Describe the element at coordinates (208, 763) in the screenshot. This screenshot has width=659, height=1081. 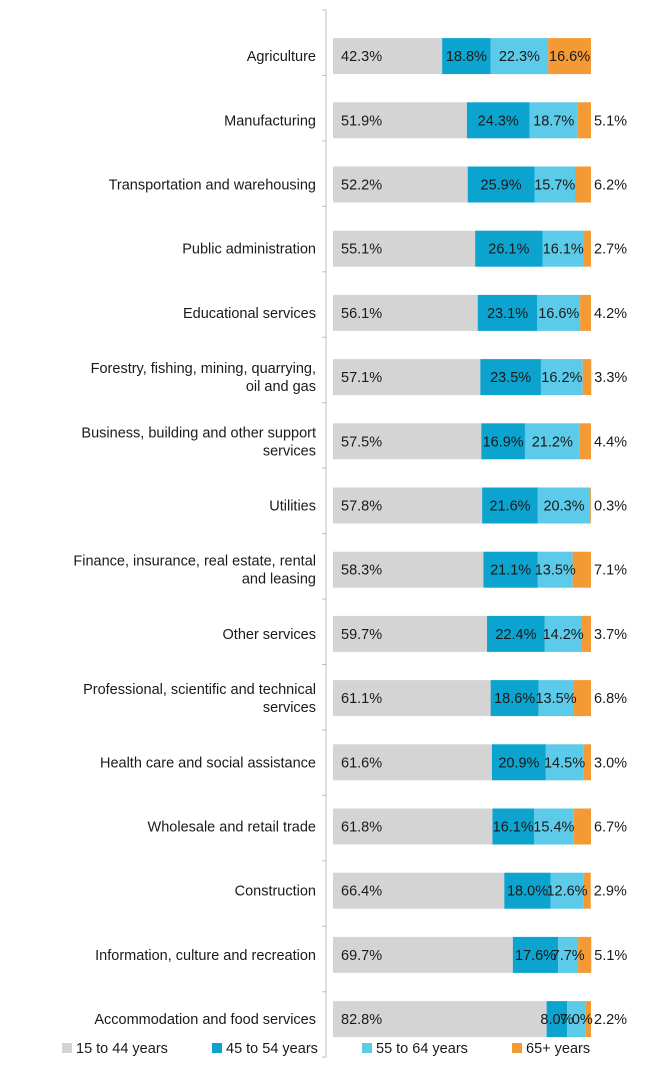
I see `category-label: Health care and social assistance` at that location.